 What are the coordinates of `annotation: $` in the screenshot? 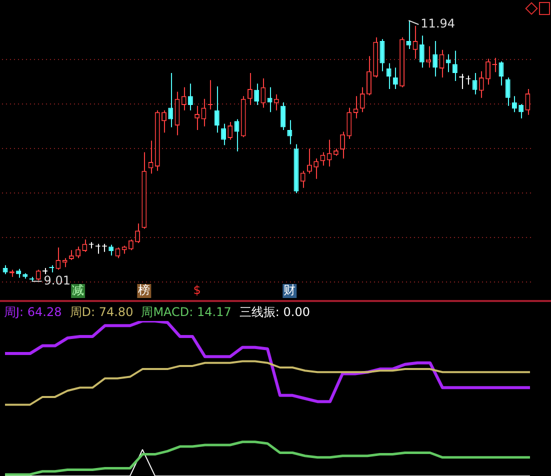 It's located at (197, 290).